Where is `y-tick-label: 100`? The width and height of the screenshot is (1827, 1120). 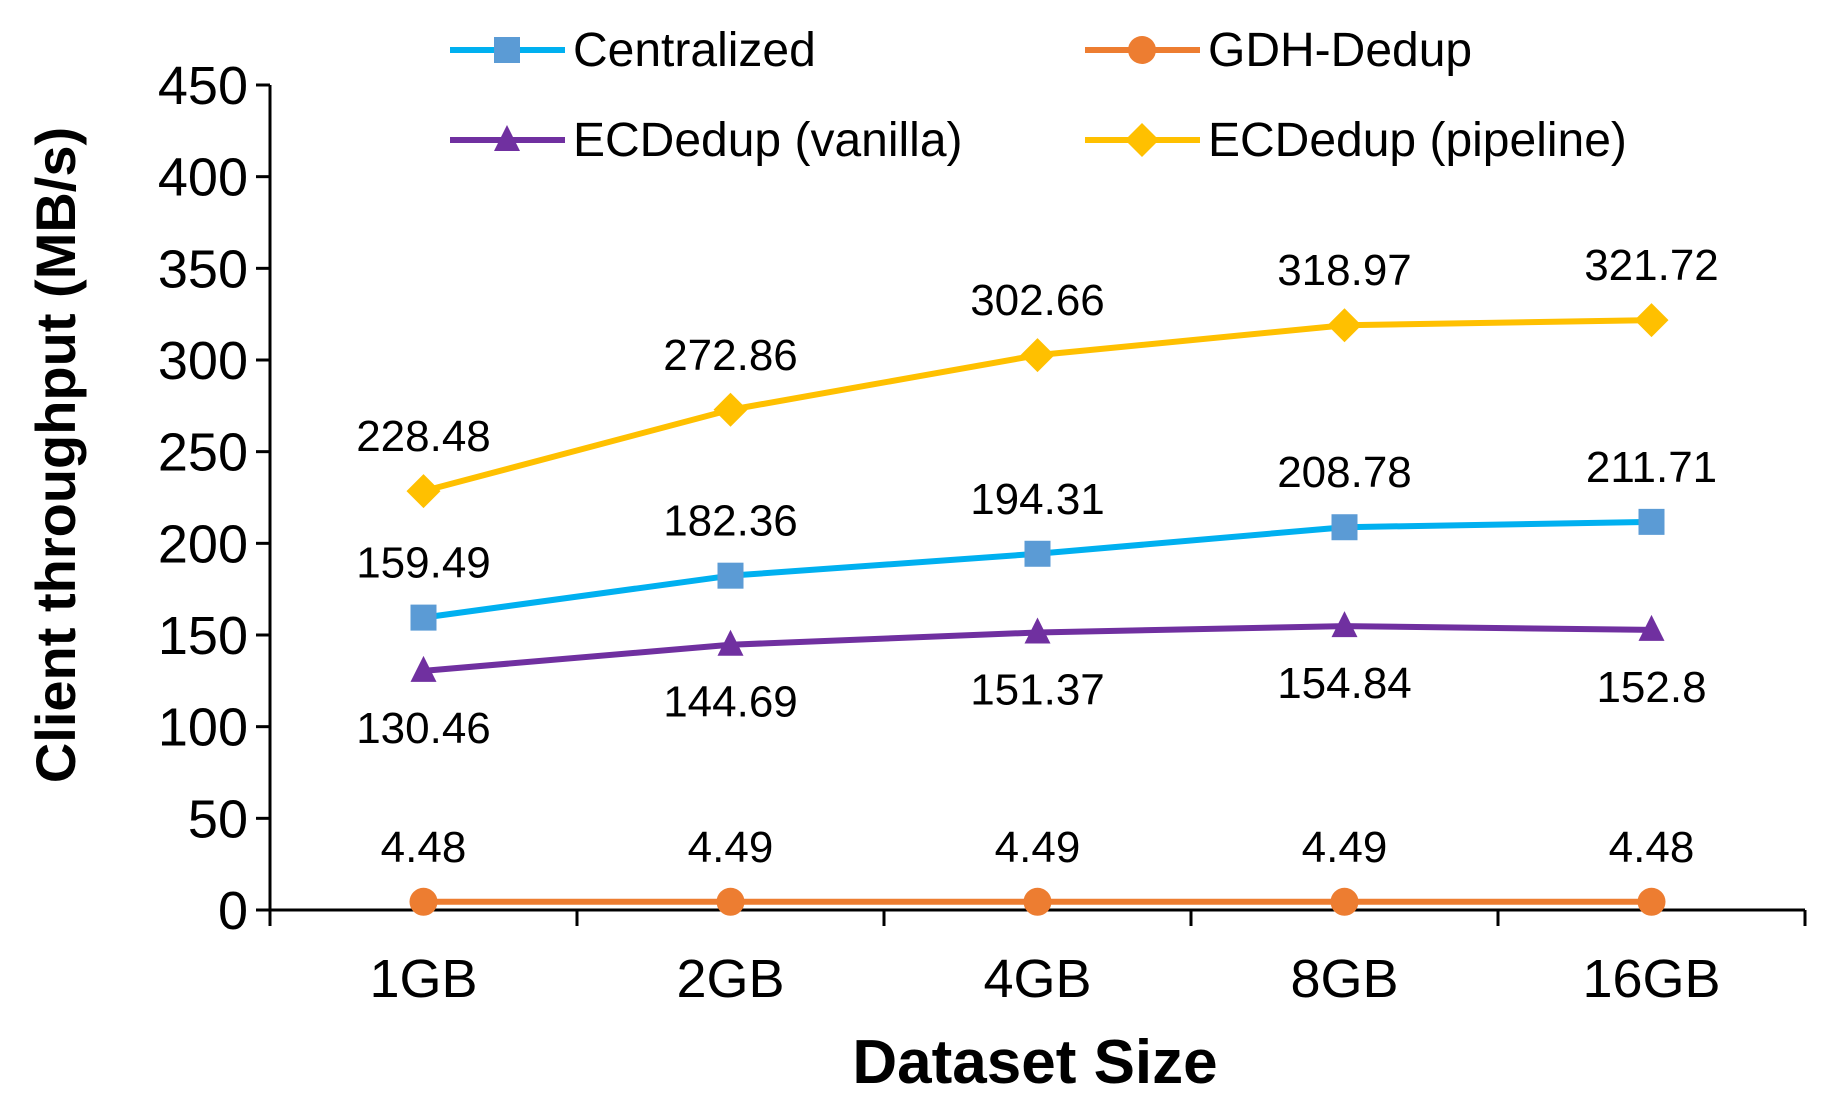 y-tick-label: 100 is located at coordinates (203, 728).